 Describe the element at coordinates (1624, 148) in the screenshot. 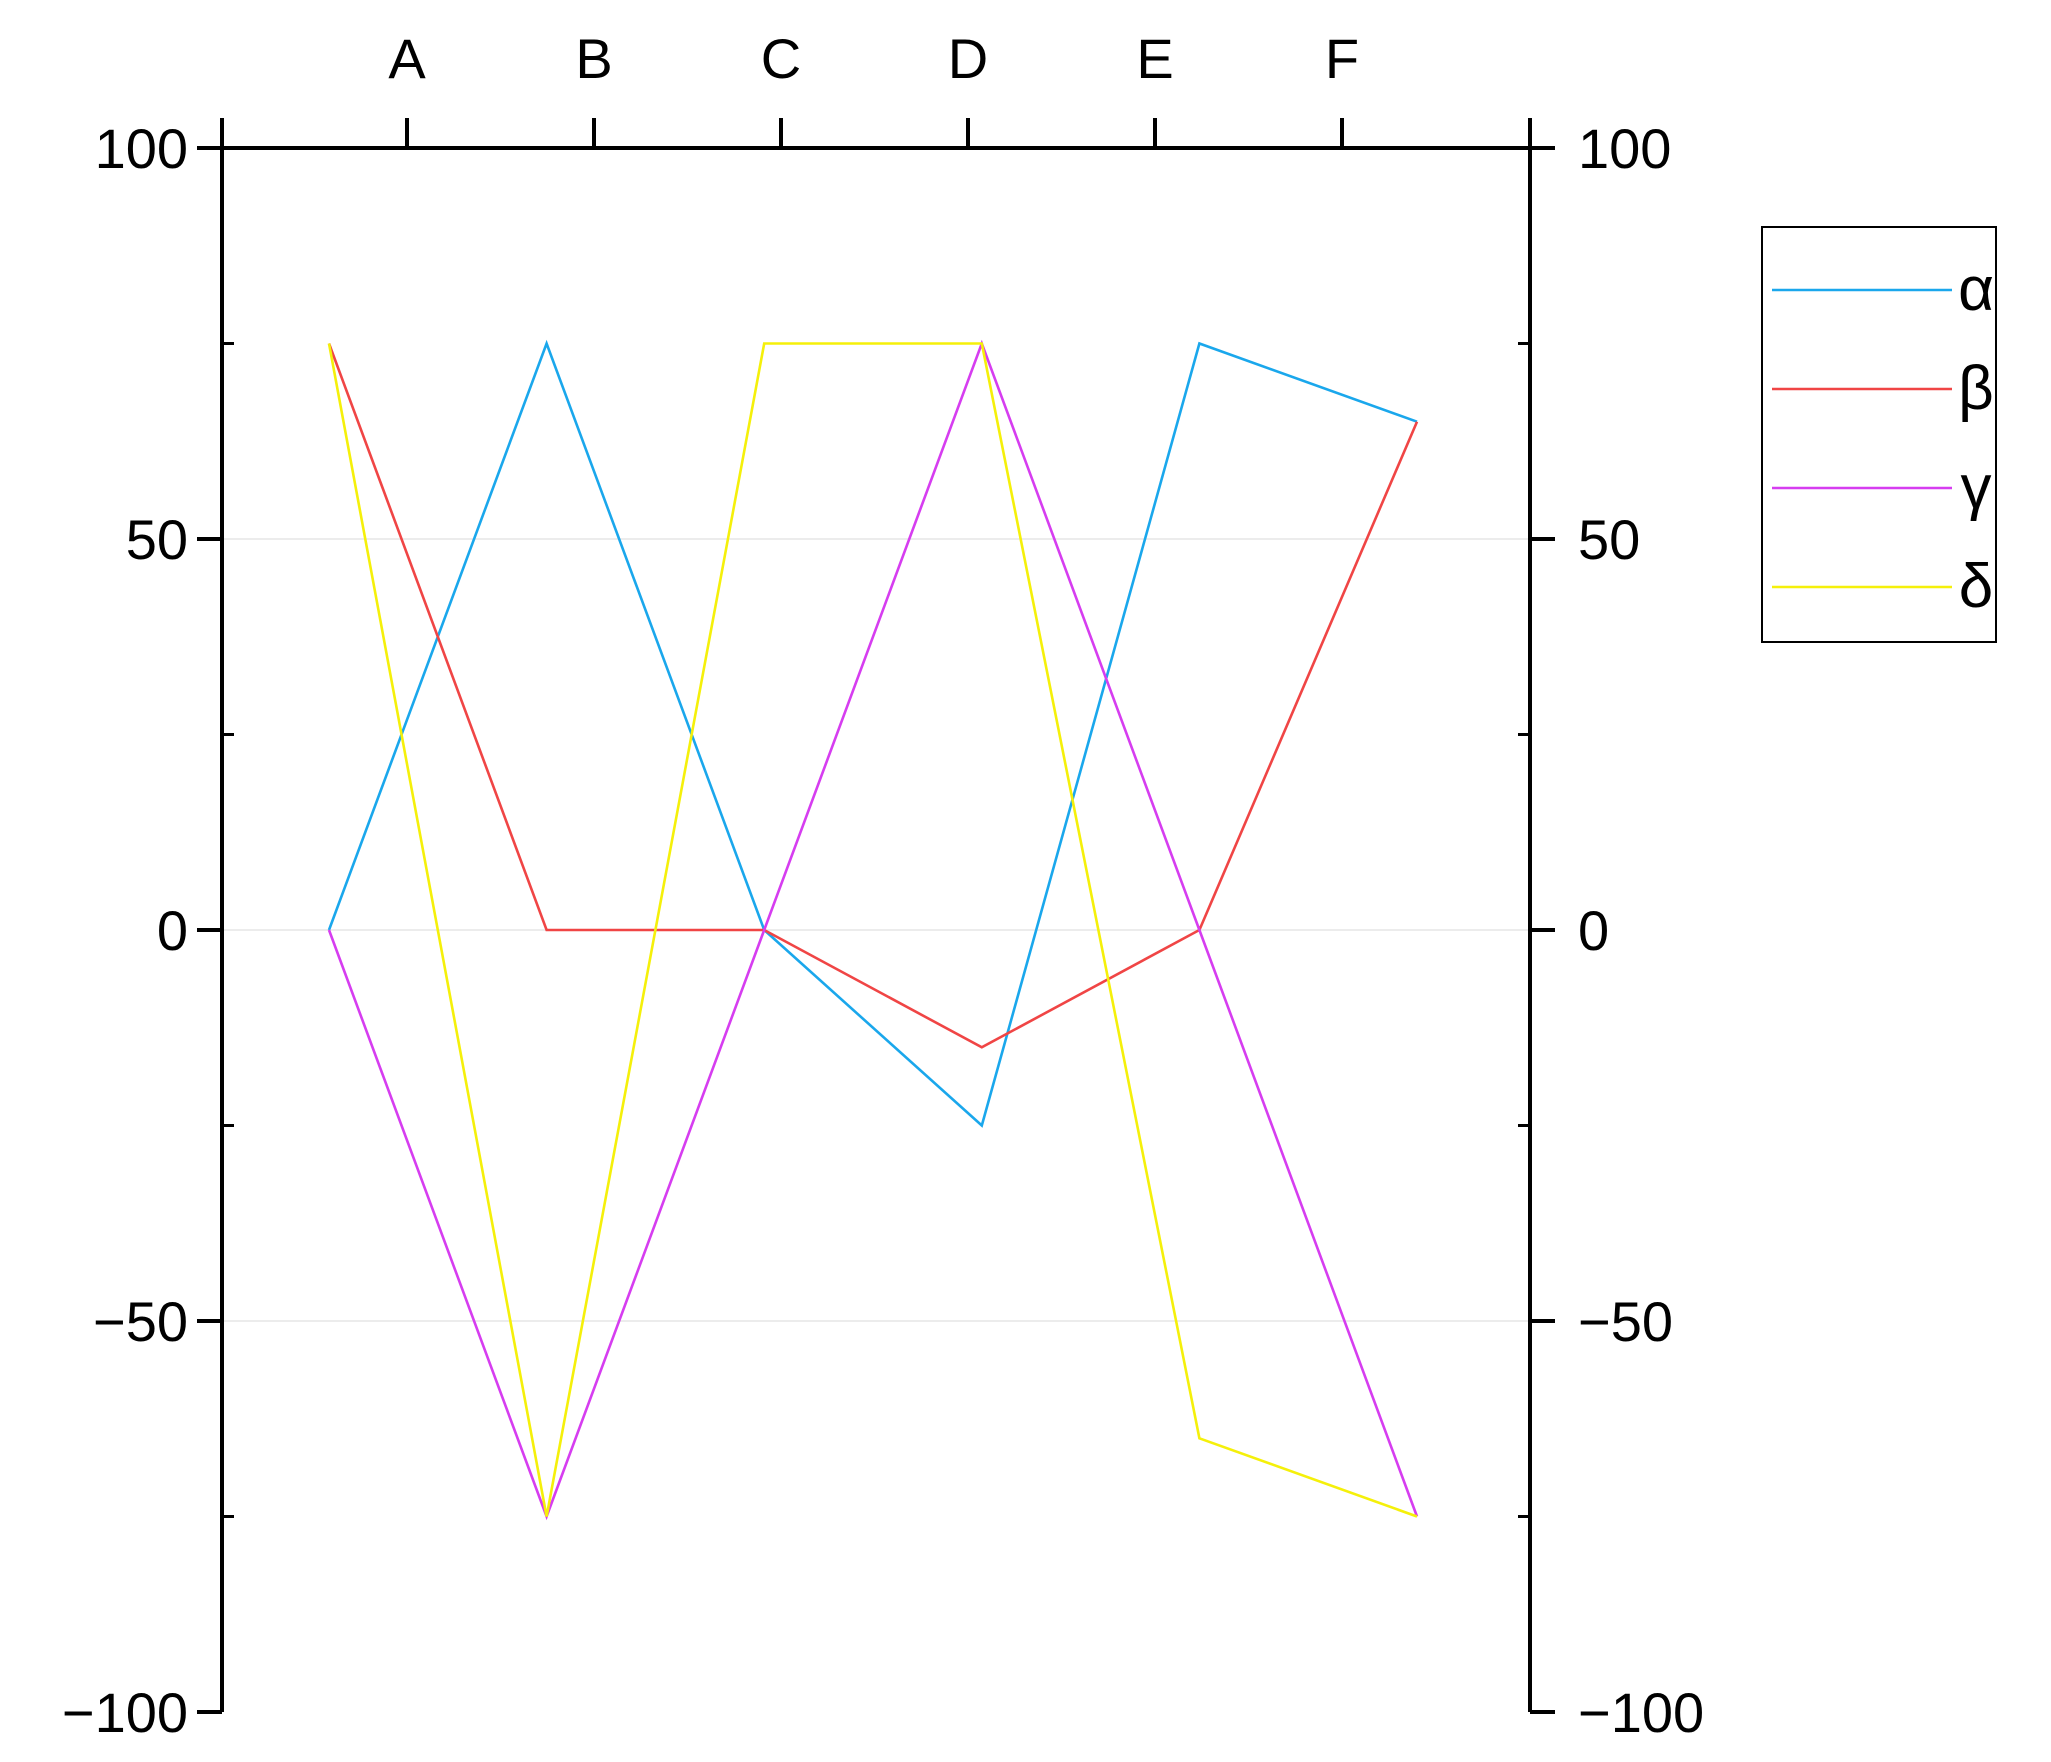

I see `right-tick-label-0: 100` at that location.